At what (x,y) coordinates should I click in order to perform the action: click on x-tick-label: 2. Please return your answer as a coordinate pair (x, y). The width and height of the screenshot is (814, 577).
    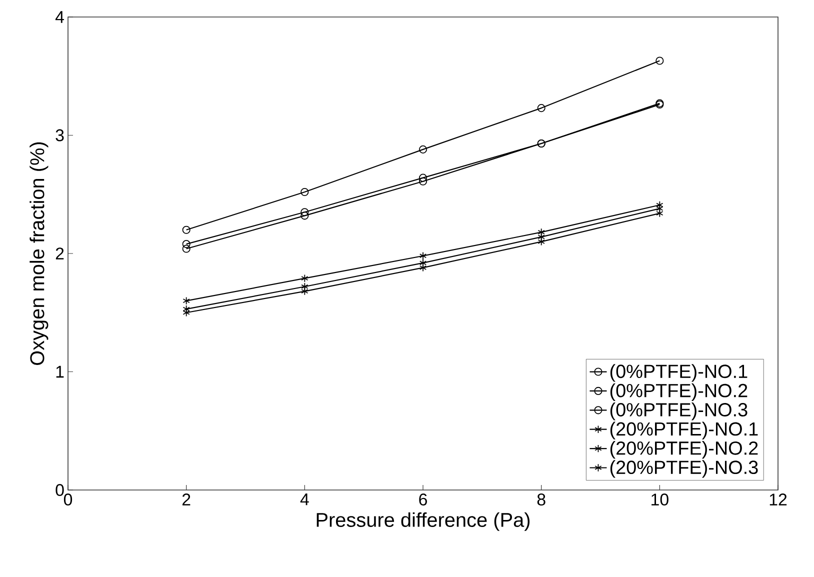
    Looking at the image, I should click on (186, 500).